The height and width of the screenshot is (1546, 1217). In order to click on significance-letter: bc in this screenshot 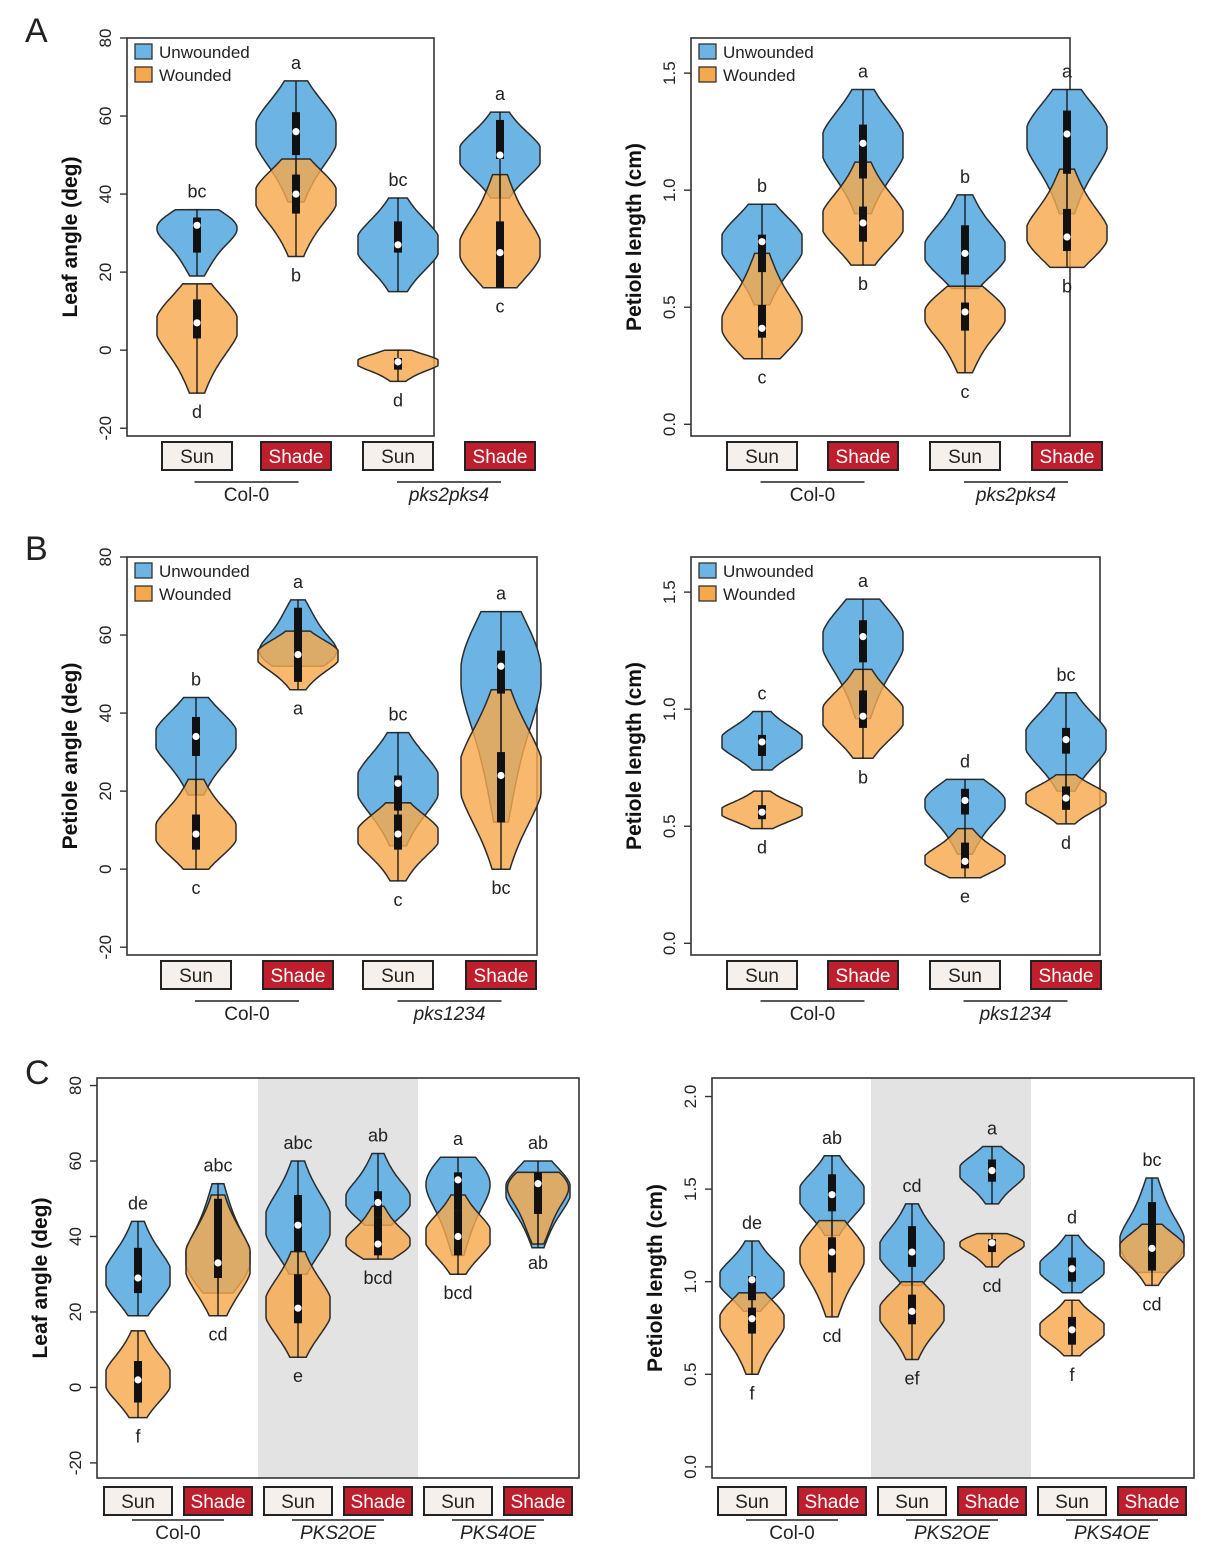, I will do `click(397, 180)`.